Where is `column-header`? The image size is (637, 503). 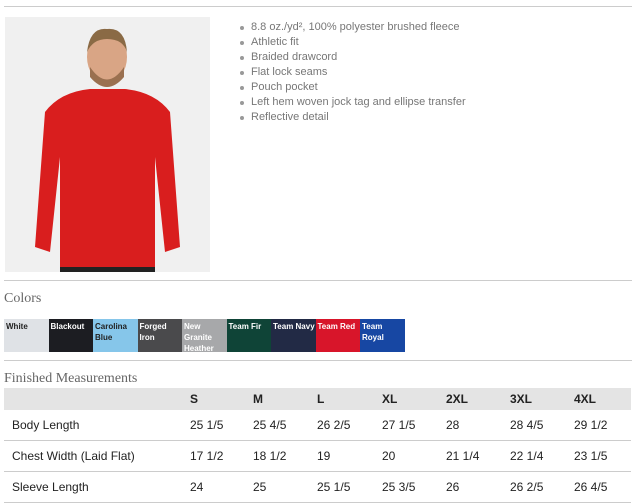 column-header is located at coordinates (97, 399).